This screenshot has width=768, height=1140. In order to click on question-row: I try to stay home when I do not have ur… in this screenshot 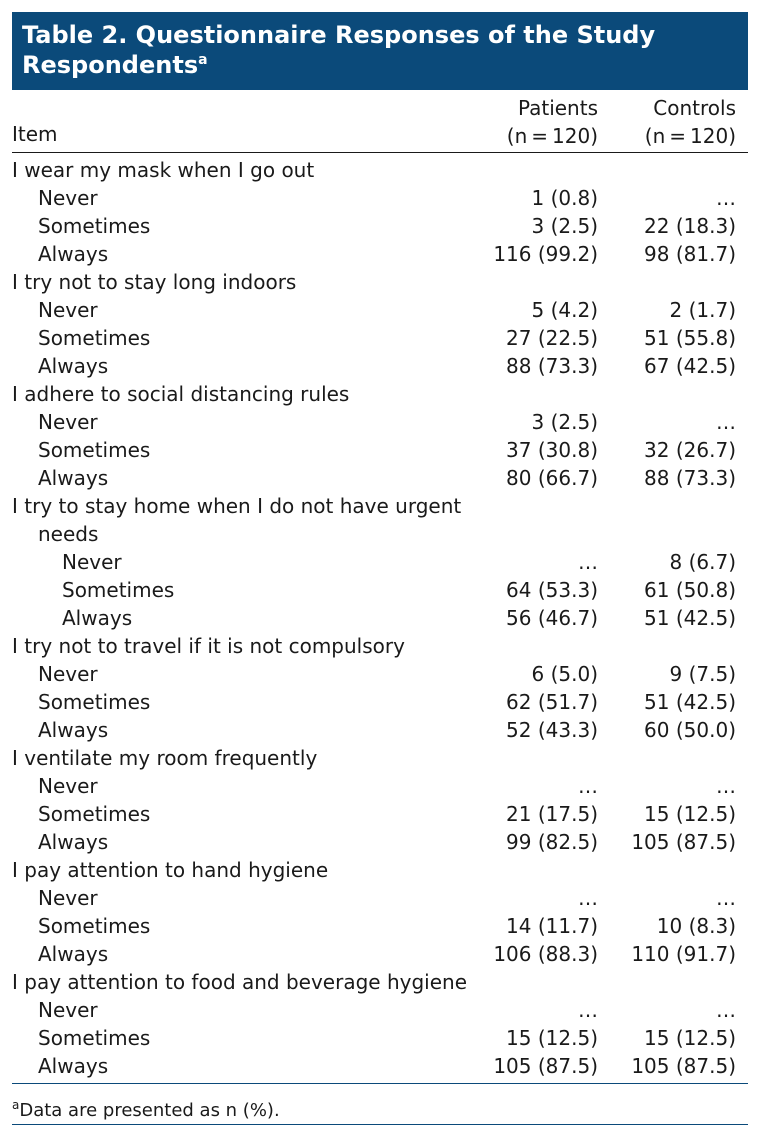, I will do `click(380, 506)`.